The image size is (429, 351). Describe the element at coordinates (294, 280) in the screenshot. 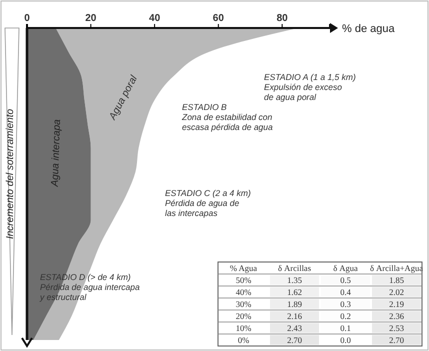

I see `data-label: 1.35` at that location.